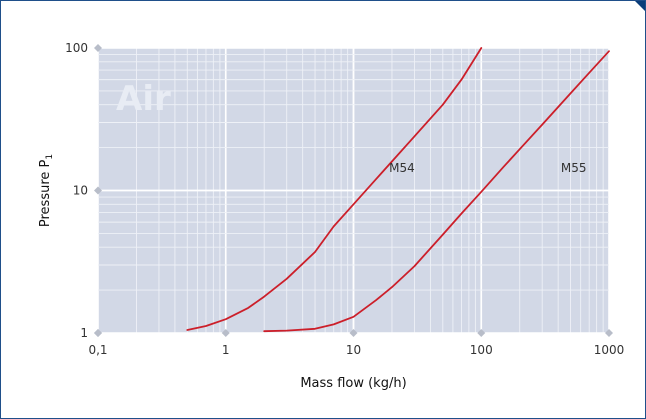 Image resolution: width=646 pixels, height=419 pixels. I want to click on x-tick-label: 100, so click(481, 350).